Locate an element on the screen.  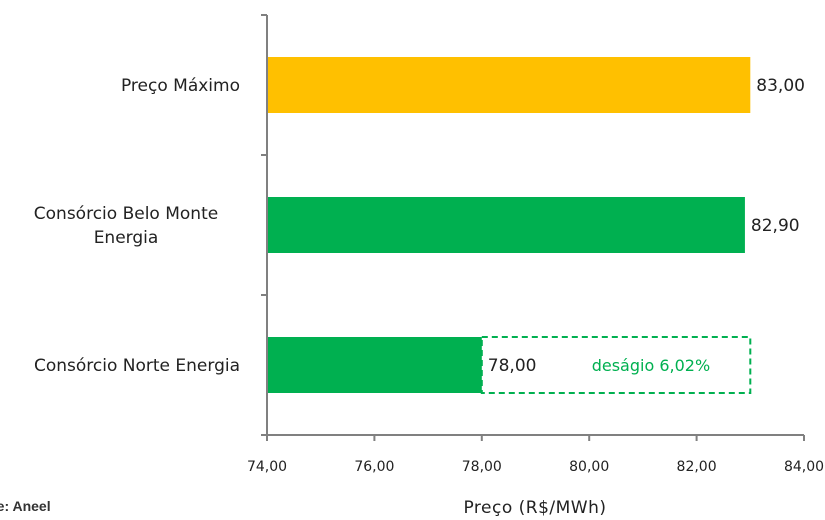
category-label: Consórcio Norte Energia is located at coordinates (137, 366).